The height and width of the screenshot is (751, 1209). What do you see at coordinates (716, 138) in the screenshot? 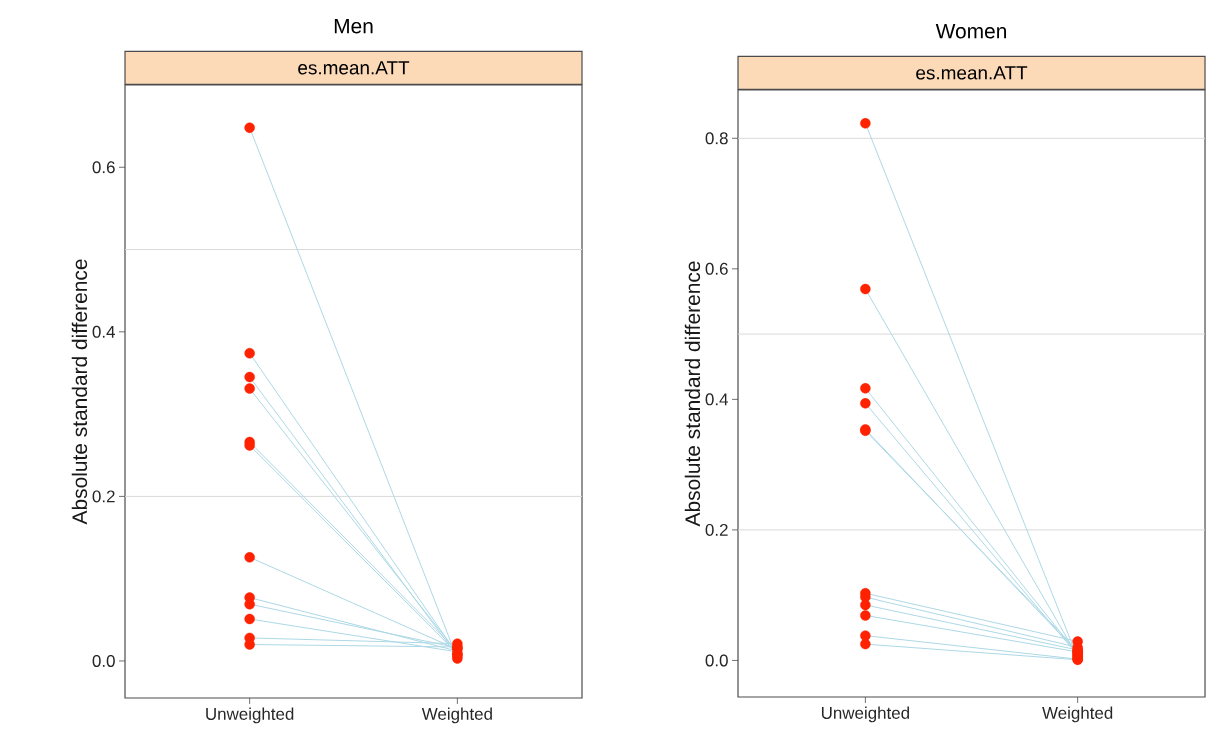
I see `y-tick-label: 0.8` at bounding box center [716, 138].